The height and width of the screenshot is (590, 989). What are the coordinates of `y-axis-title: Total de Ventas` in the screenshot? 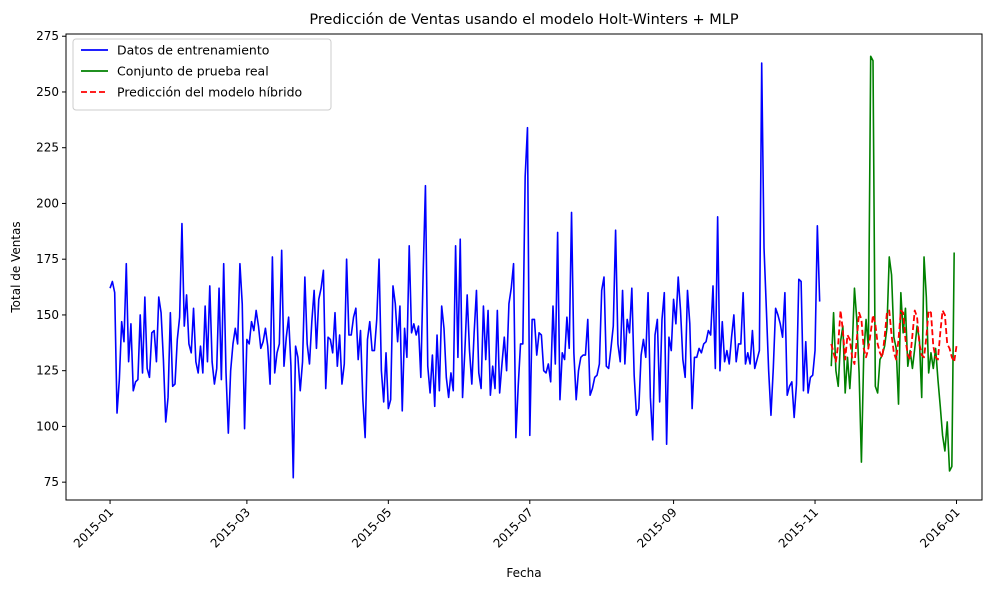 It's located at (16, 267).